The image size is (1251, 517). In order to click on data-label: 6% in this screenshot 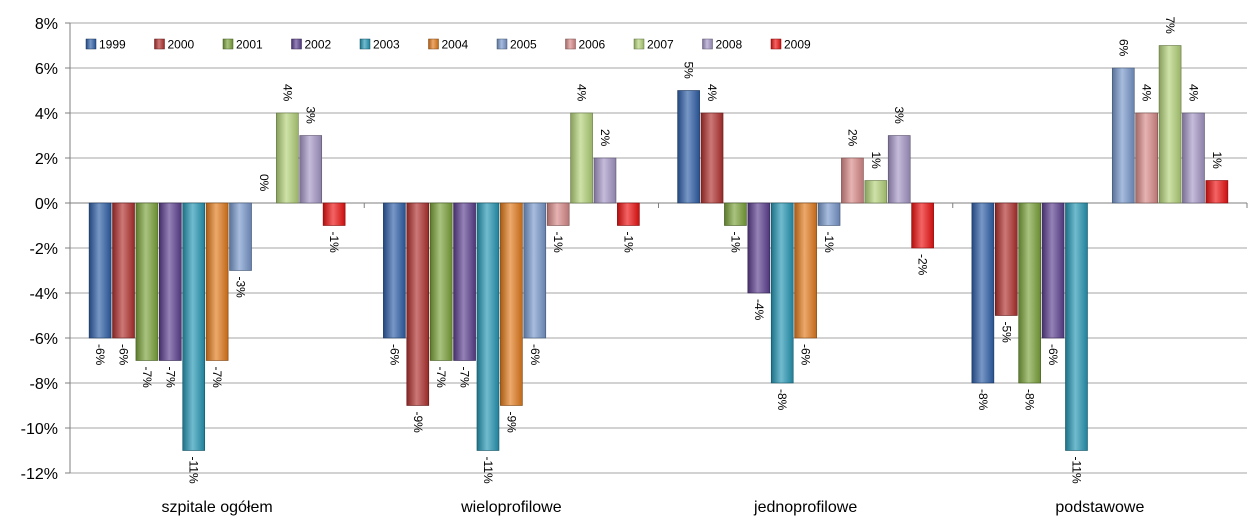, I will do `click(1123, 48)`.